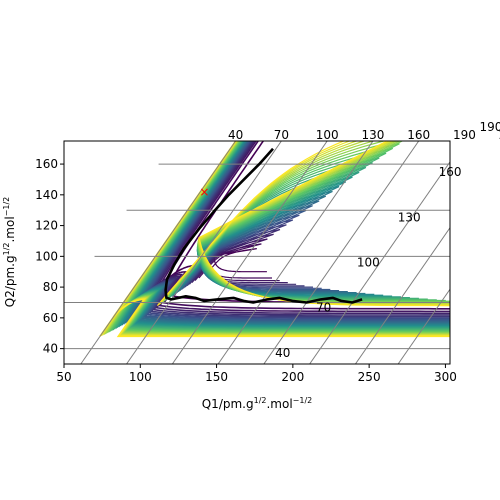 The height and width of the screenshot is (500, 500). I want to click on y-axis-ticks: 40 60 80 100 120 140 160, so click(49, 256).